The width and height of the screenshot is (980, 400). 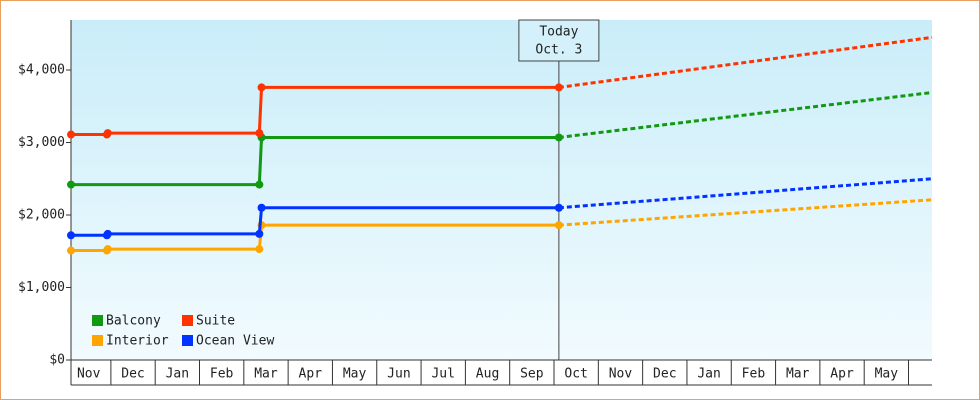 What do you see at coordinates (133, 321) in the screenshot?
I see `legend-label: Balcony` at bounding box center [133, 321].